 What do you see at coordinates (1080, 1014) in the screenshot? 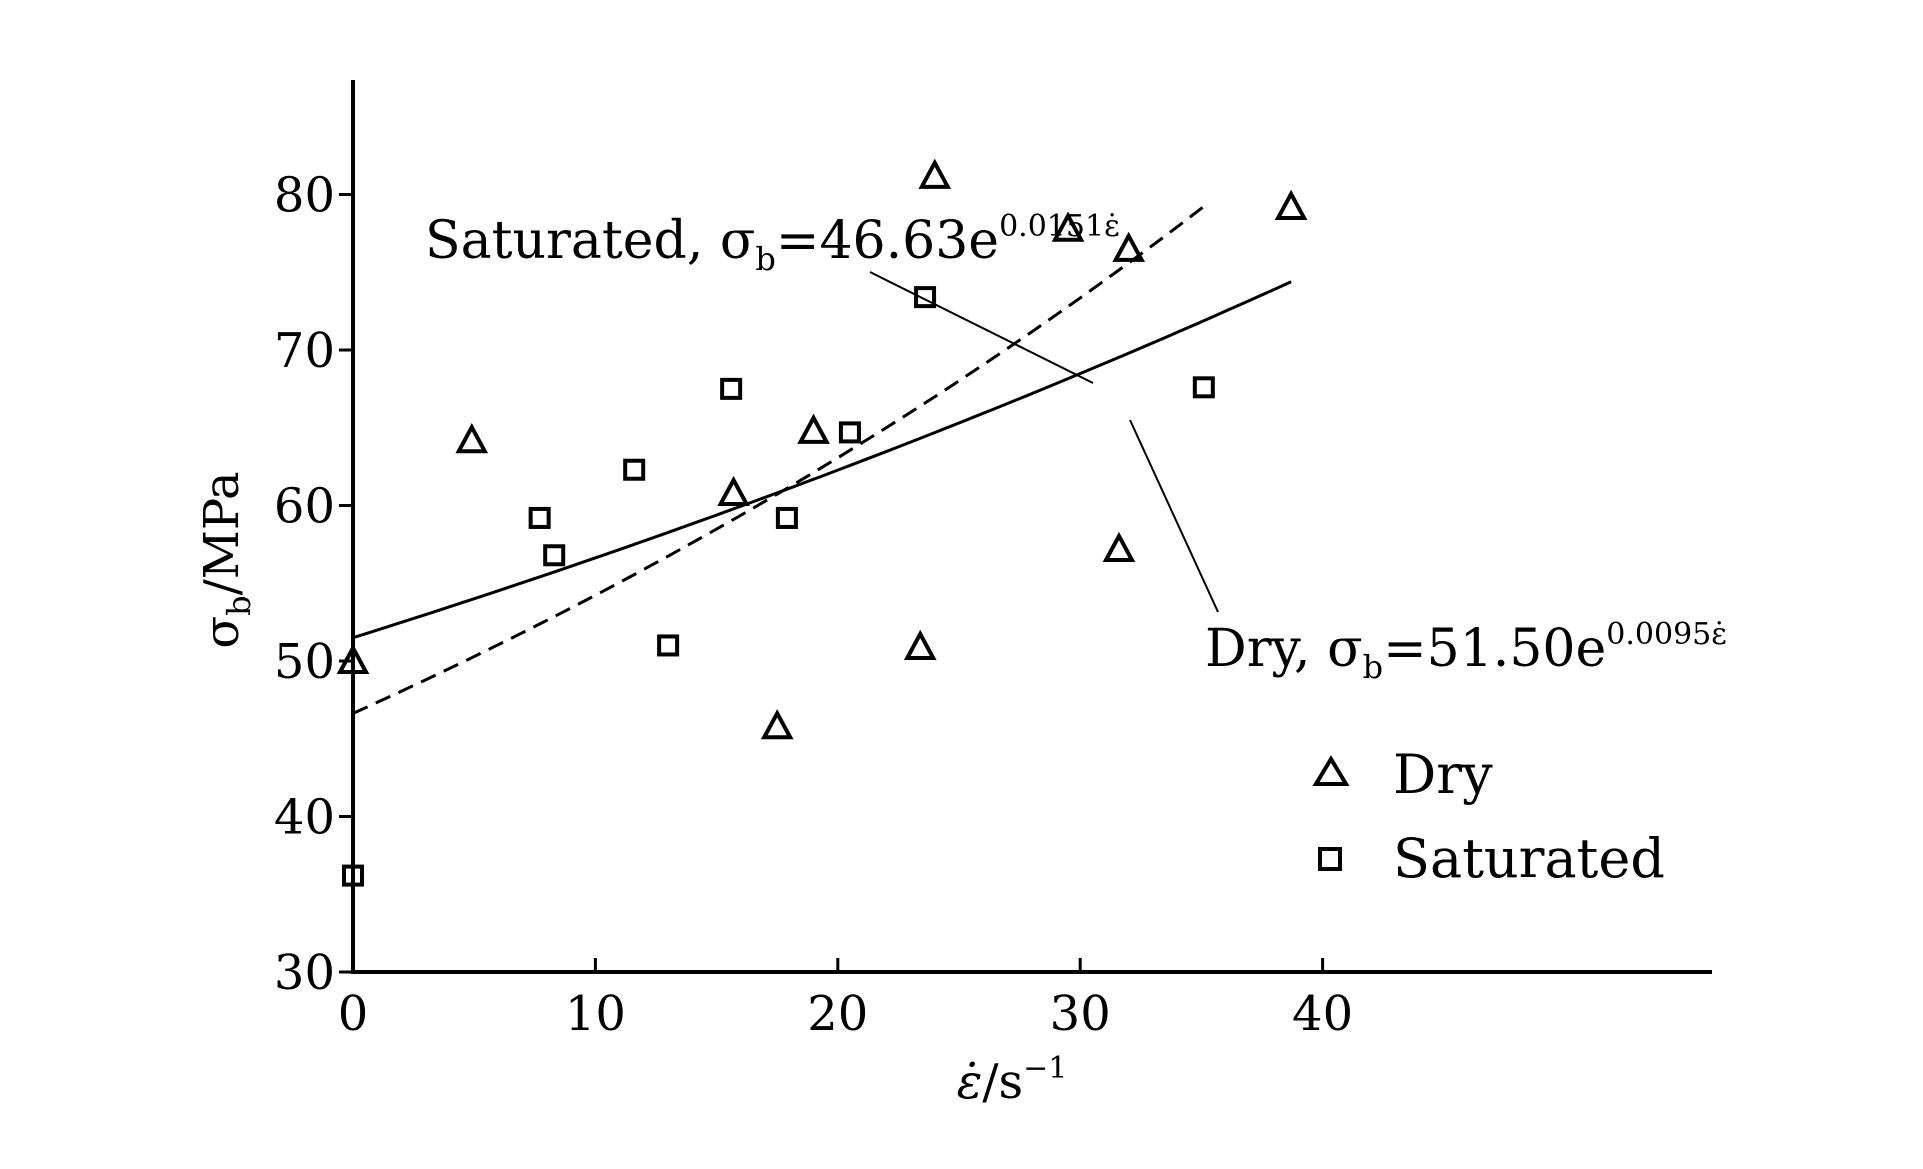
I see `x-tick-label: 30` at bounding box center [1080, 1014].